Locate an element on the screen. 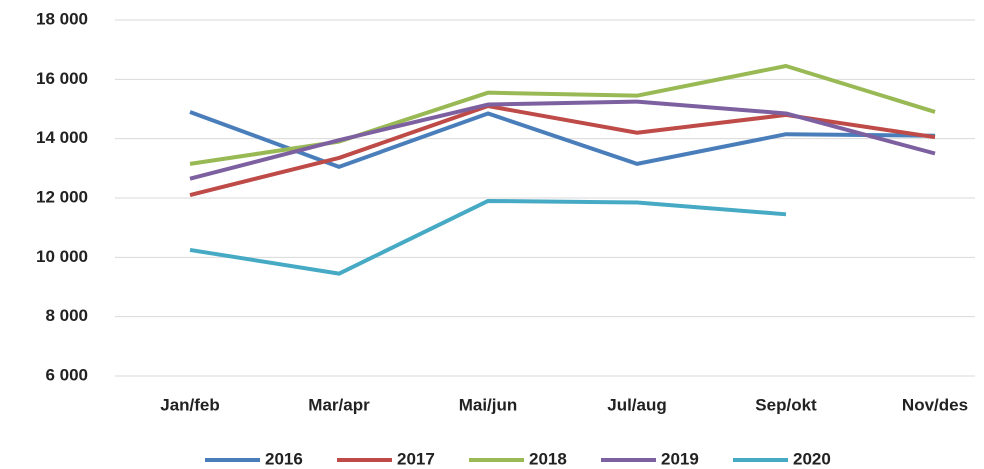  y-tick-label: 6 000 is located at coordinates (66, 374).